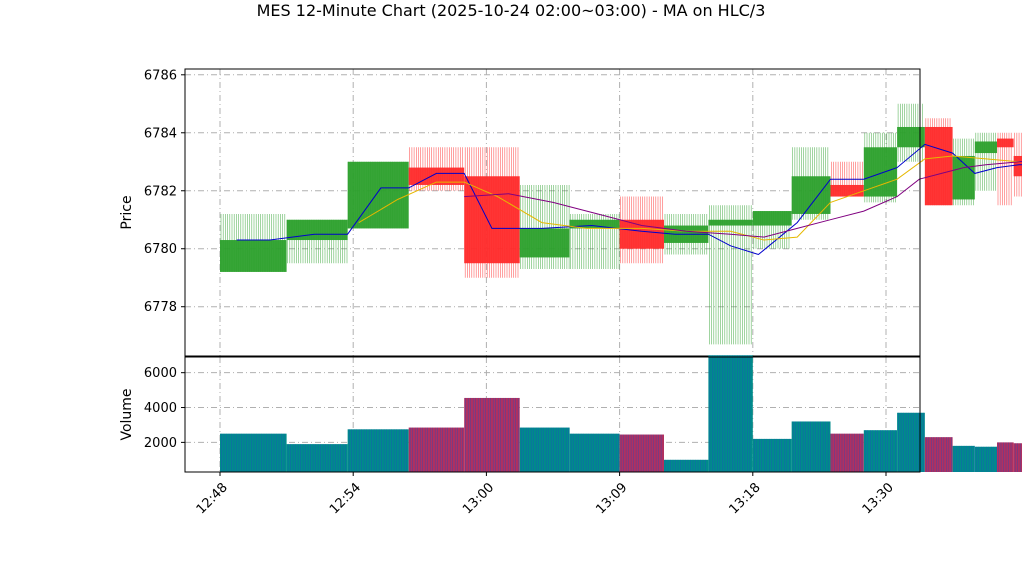 The width and height of the screenshot is (1022, 579). Describe the element at coordinates (160, 373) in the screenshot. I see `volume-tick-label: 6000` at that location.